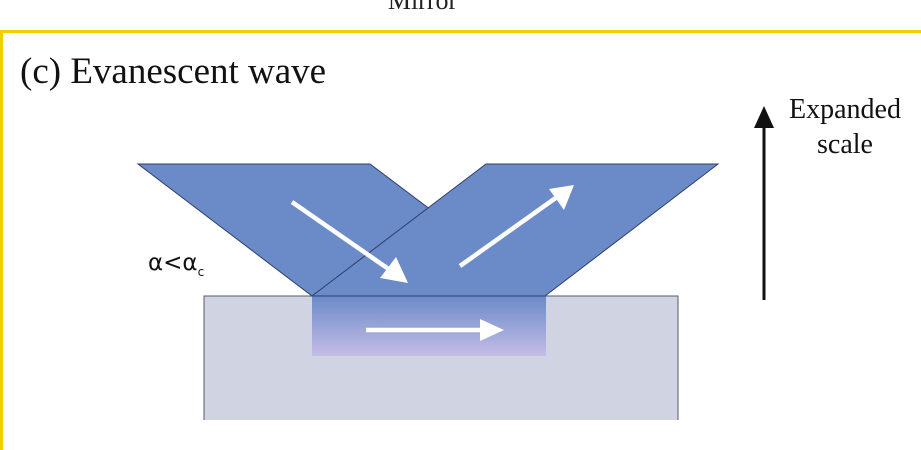 The height and width of the screenshot is (450, 921). I want to click on reflected-beam, so click(515, 230).